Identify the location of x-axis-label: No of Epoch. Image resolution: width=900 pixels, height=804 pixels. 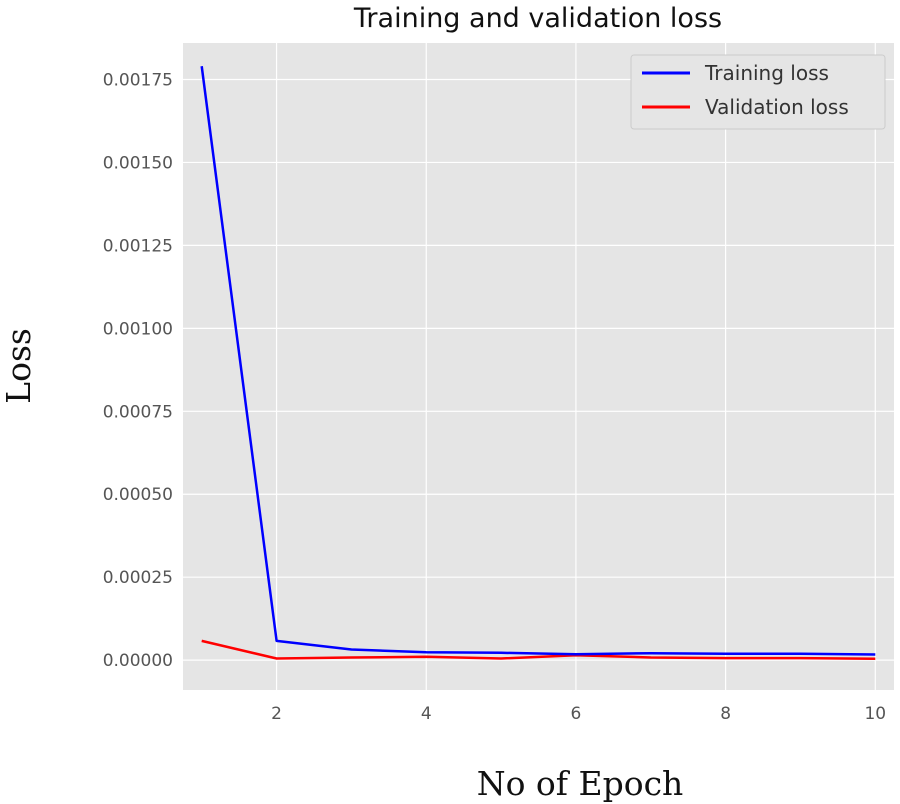
(580, 783).